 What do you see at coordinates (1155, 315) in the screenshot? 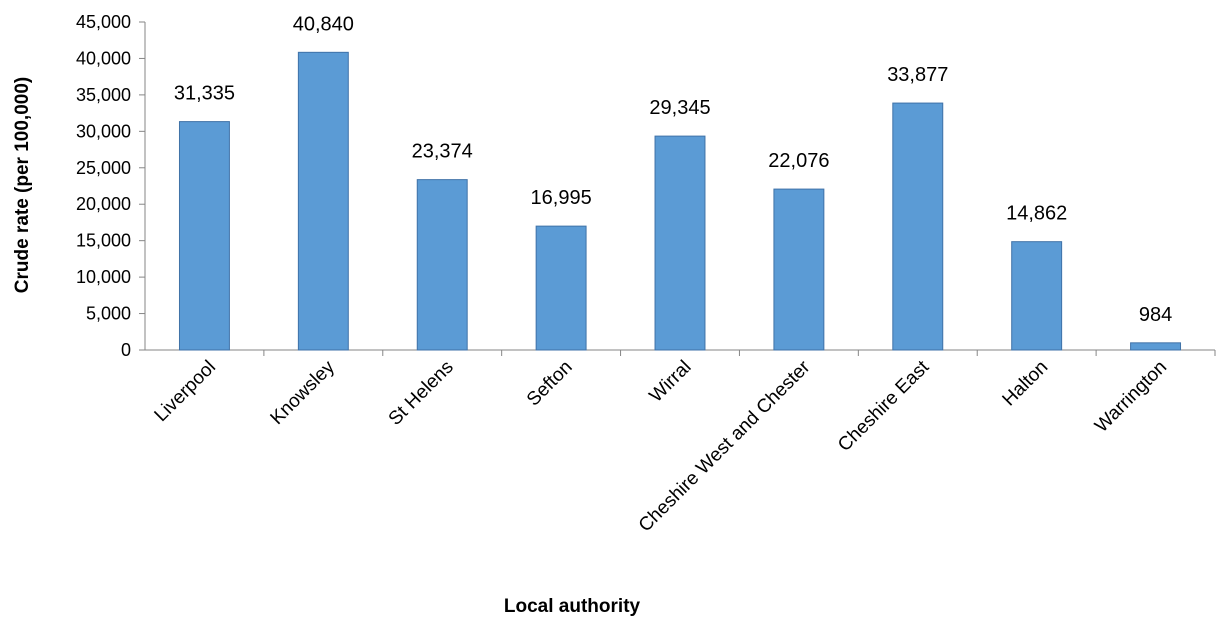
I see `data-label: 984` at bounding box center [1155, 315].